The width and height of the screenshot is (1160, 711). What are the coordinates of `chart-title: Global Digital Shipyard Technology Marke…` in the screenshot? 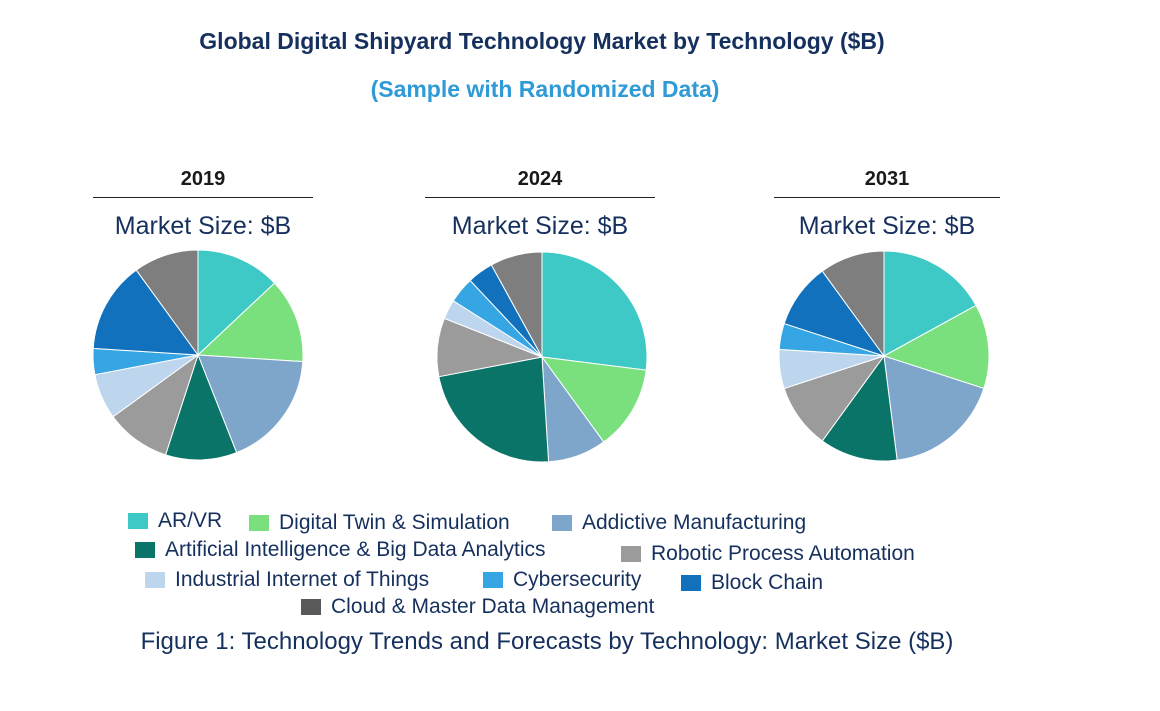 It's located at (542, 41).